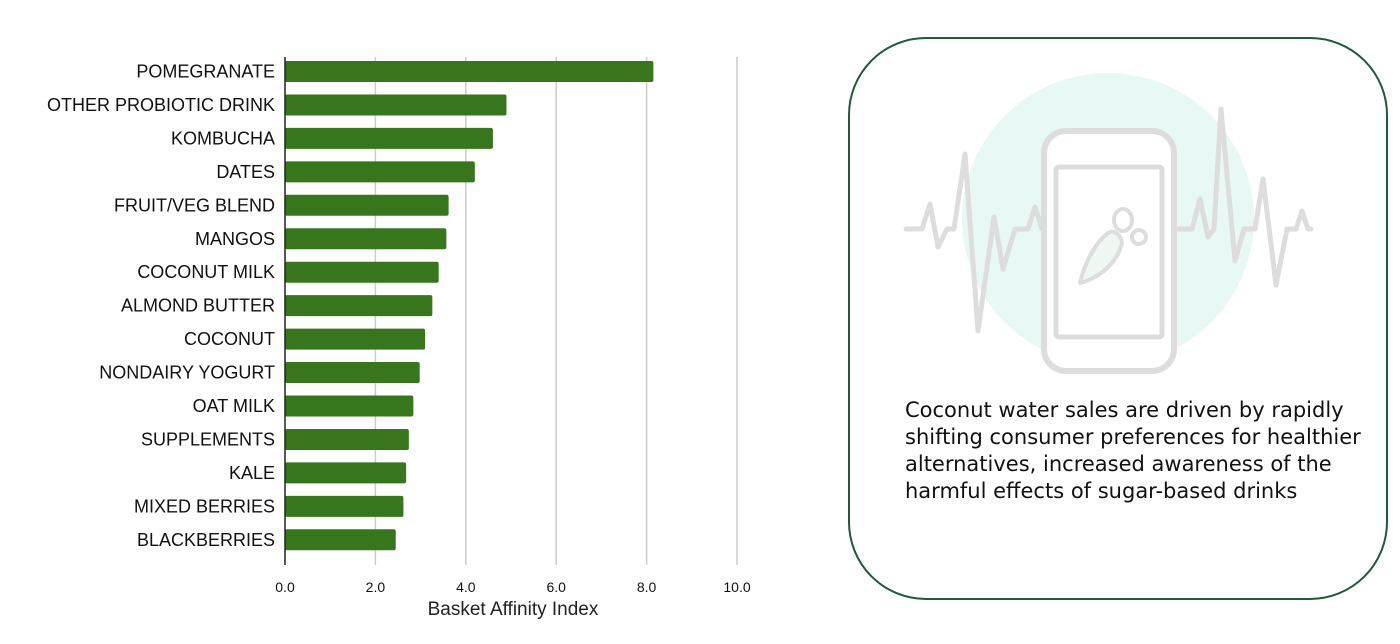  What do you see at coordinates (389, 138) in the screenshot?
I see `bar-kombucha` at bounding box center [389, 138].